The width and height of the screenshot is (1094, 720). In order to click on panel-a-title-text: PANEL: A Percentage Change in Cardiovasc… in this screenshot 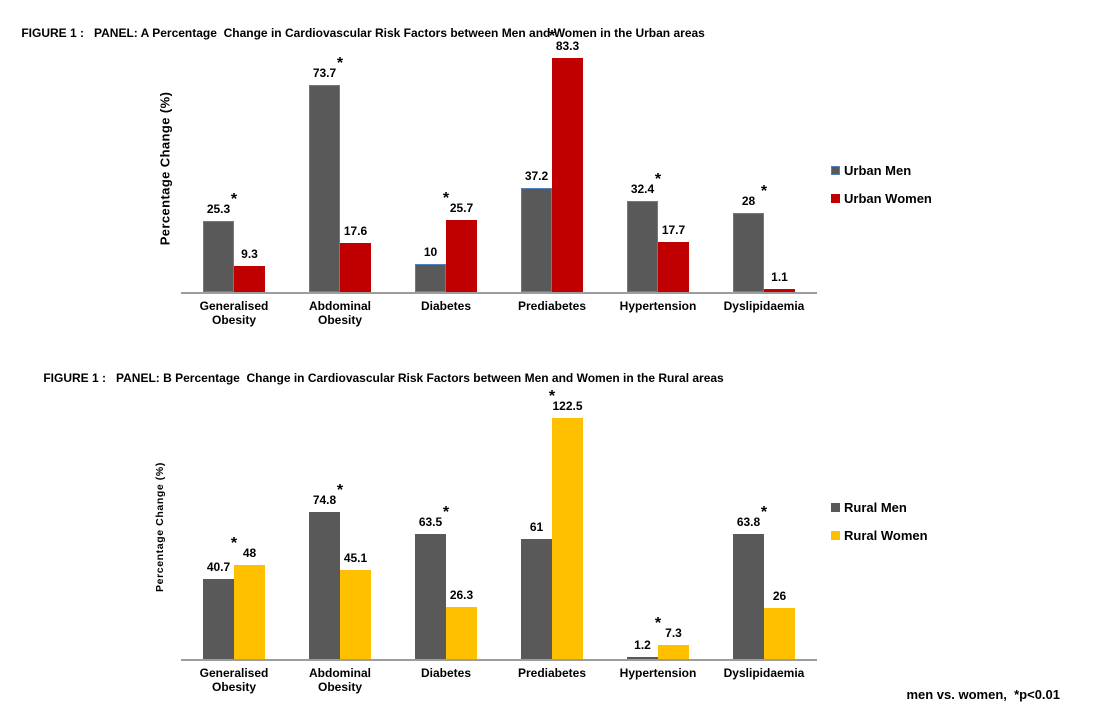, I will do `click(399, 33)`.